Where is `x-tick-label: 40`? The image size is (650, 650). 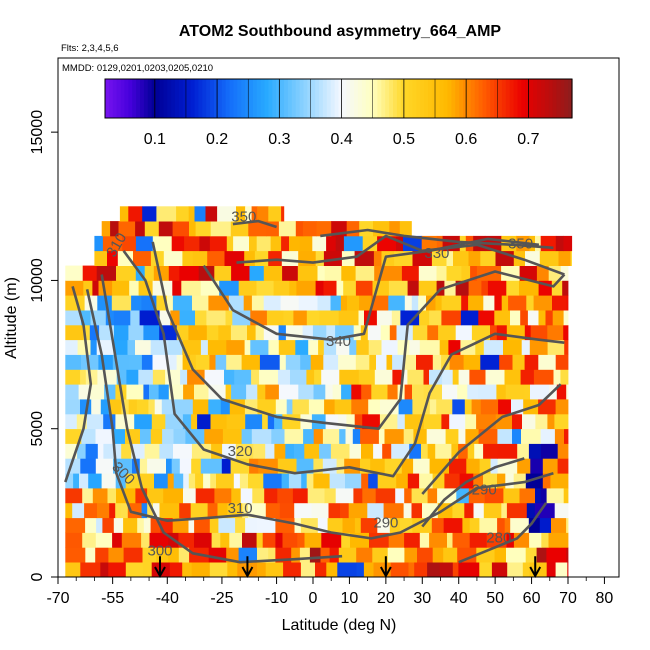 x-tick-label: 40 is located at coordinates (459, 598).